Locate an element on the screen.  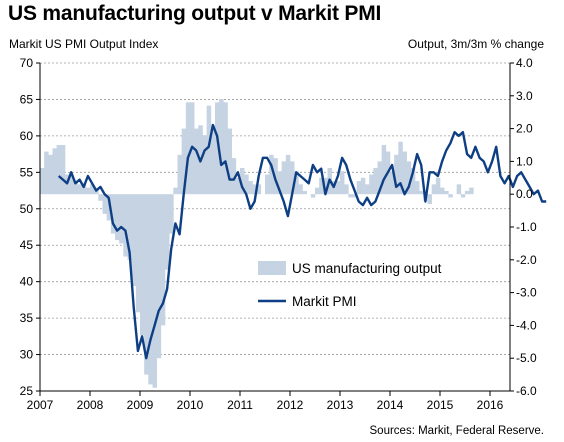
right-tick-label: -4.0 is located at coordinates (526, 325).